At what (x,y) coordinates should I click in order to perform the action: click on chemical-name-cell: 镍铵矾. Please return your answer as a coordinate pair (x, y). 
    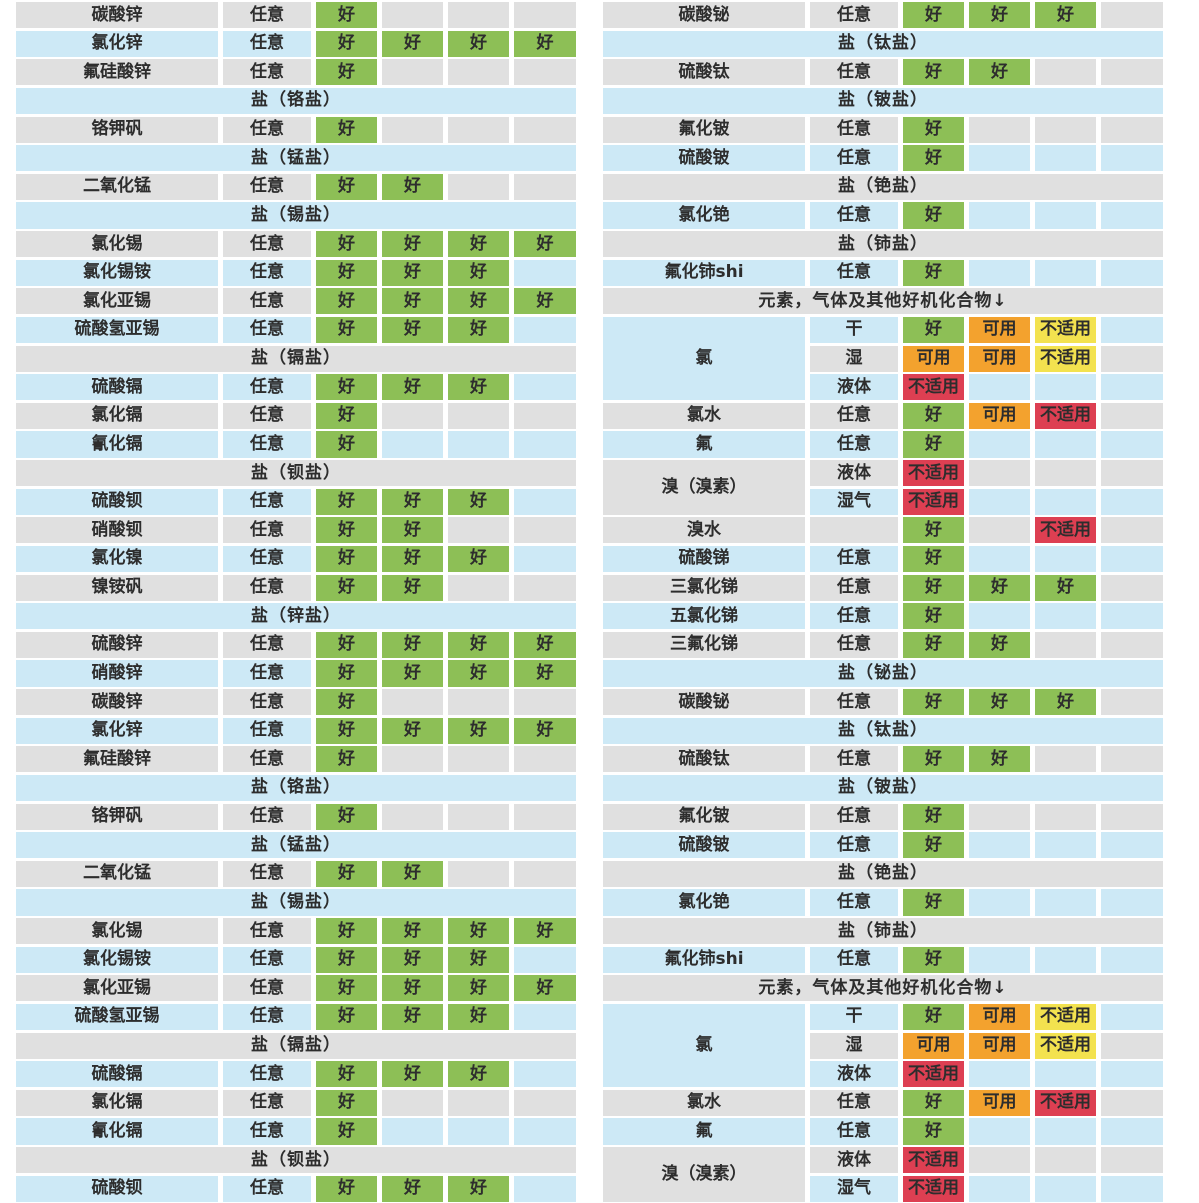
    Looking at the image, I should click on (117, 587).